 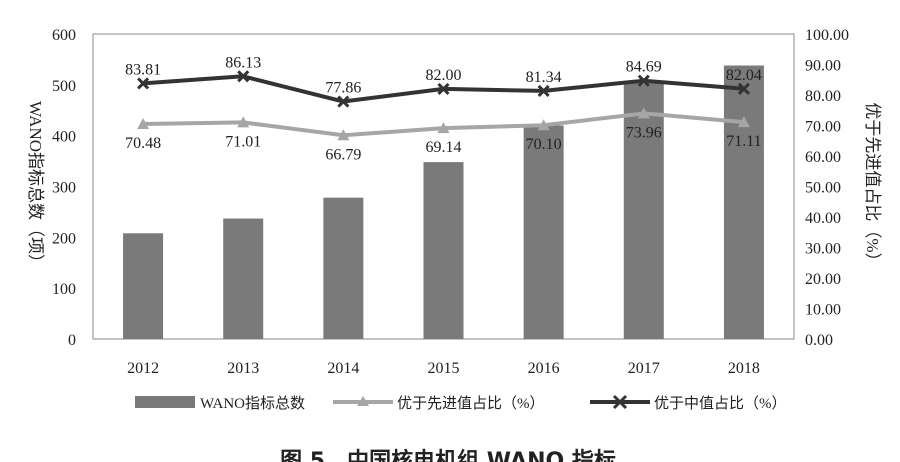 I want to click on left-tick-label: 600, so click(x=64, y=35).